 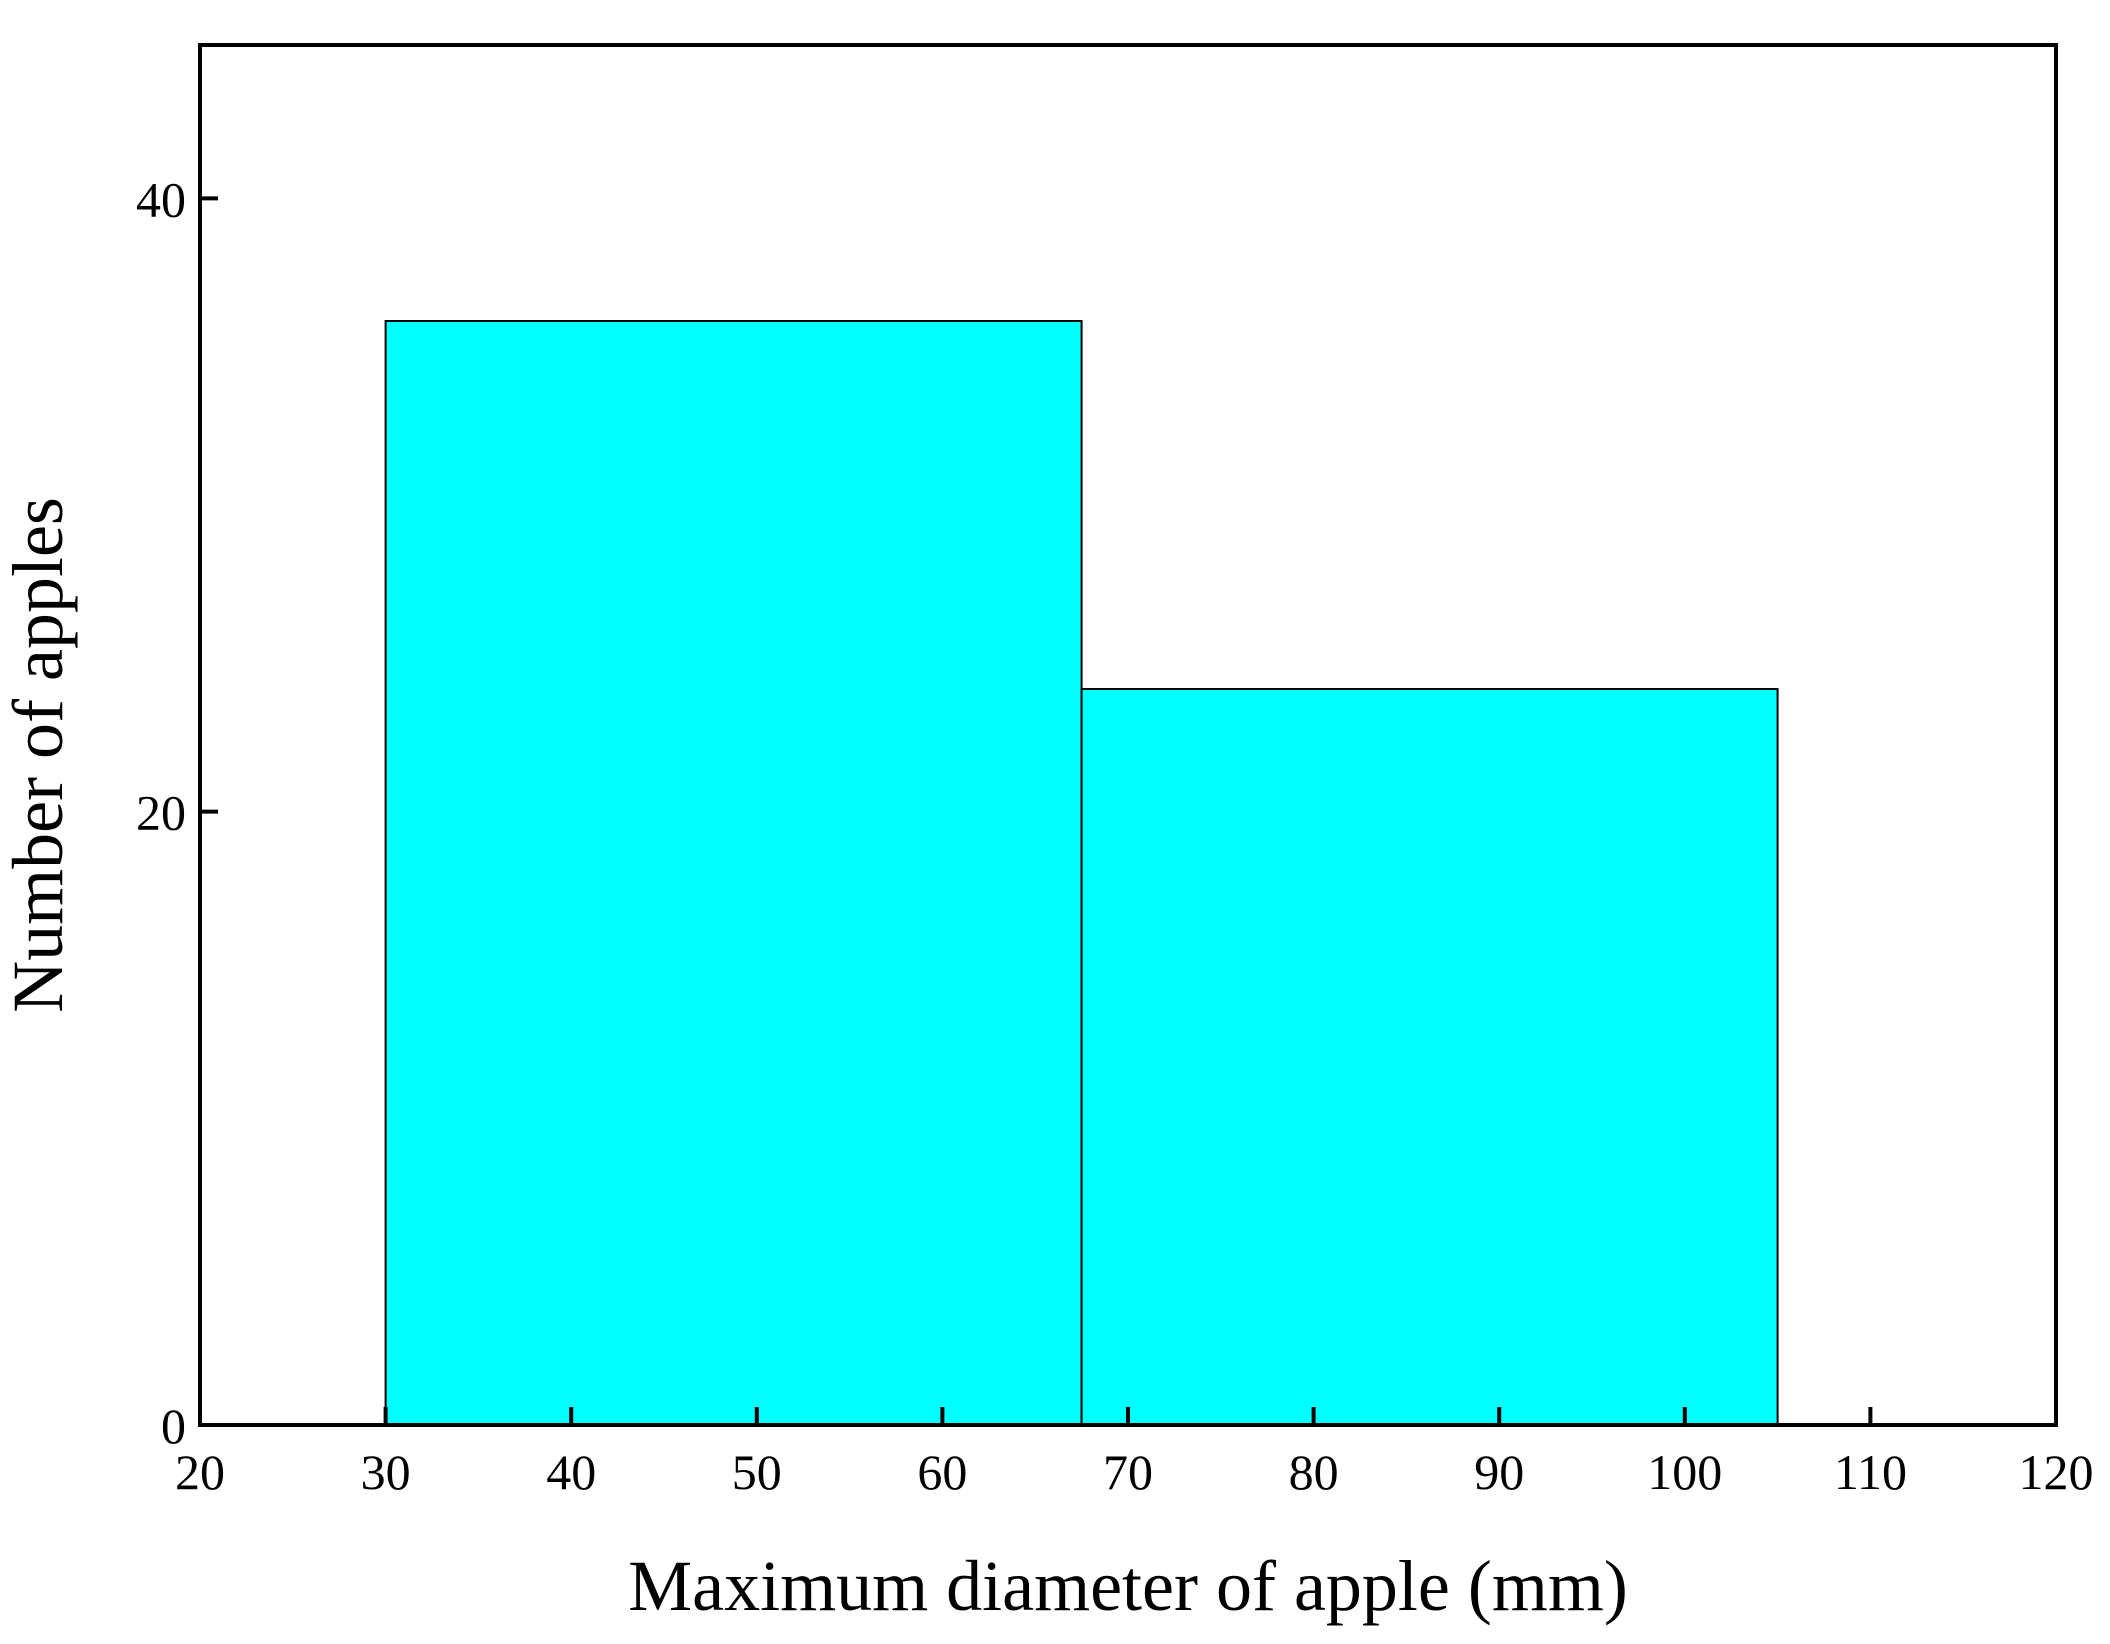 I want to click on x-tick-label-40: 40, so click(x=571, y=1472).